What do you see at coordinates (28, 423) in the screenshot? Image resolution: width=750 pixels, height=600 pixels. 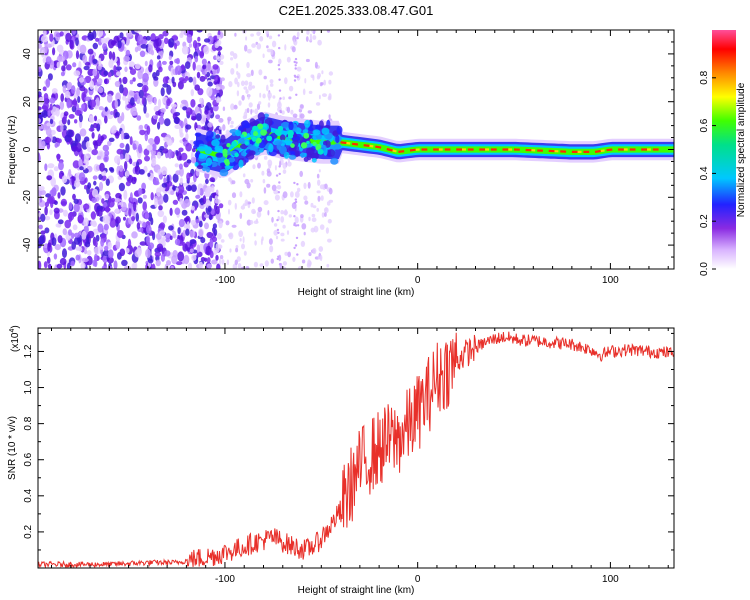 I see `snr-ytick-label: 0.8` at bounding box center [28, 423].